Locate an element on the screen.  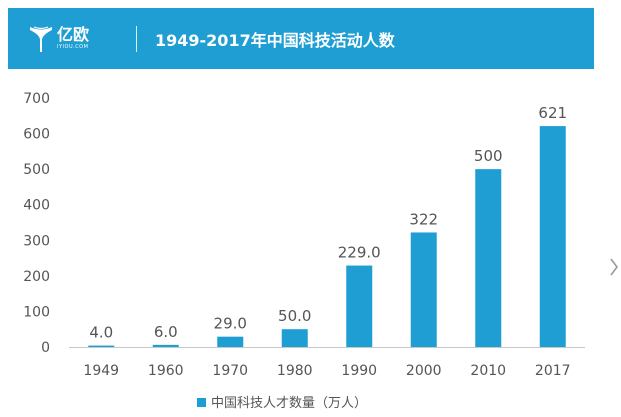
logo-mark-icon is located at coordinates (41, 38).